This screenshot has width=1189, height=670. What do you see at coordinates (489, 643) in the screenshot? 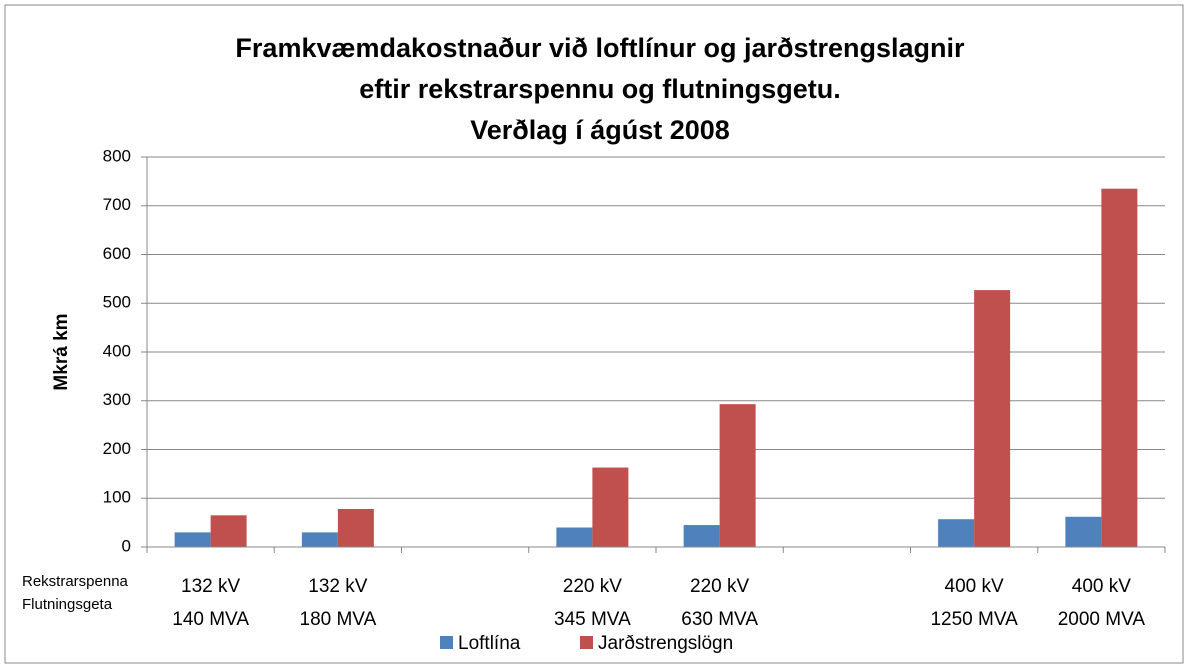
I see `legend-label: Loftlína` at bounding box center [489, 643].